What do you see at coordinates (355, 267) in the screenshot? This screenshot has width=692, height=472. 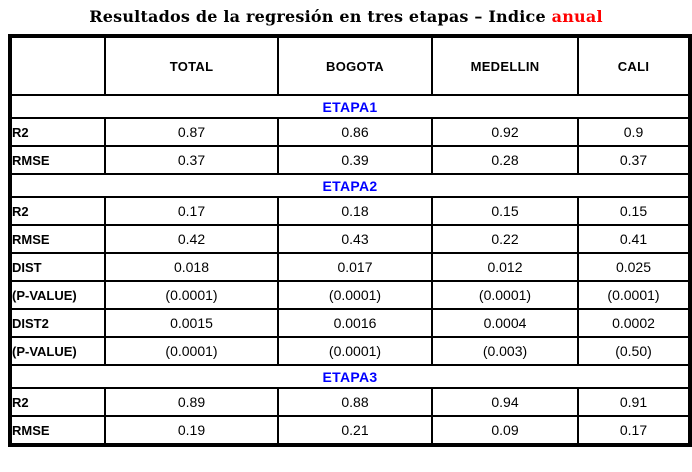 I see `value-cell: 0.017` at bounding box center [355, 267].